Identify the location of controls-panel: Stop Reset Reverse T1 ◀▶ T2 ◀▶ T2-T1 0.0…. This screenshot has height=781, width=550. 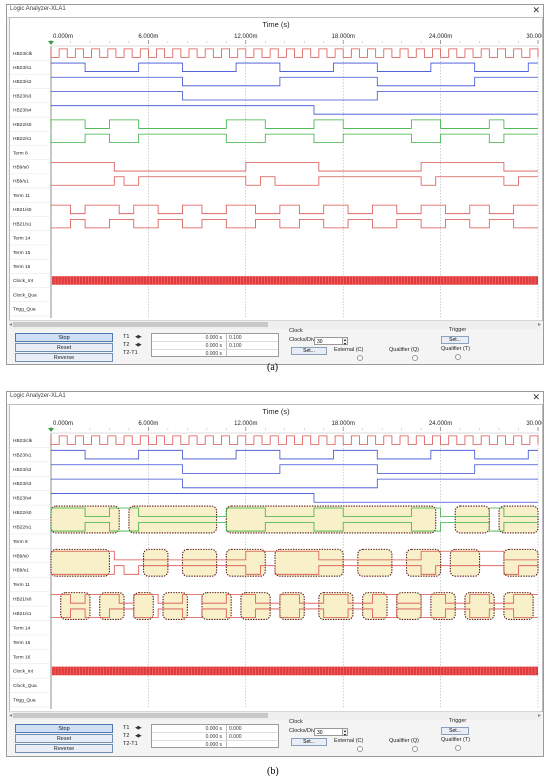
(275, 346).